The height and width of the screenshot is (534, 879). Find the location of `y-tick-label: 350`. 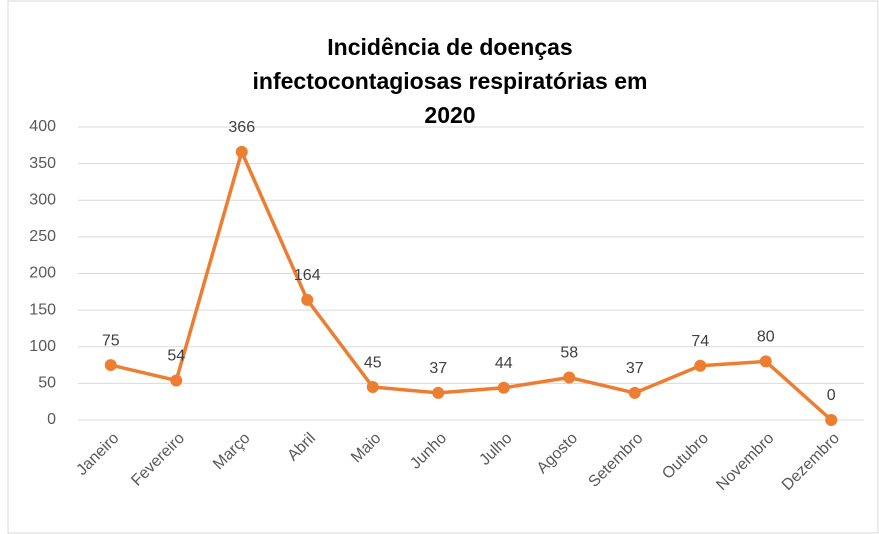

y-tick-label: 350 is located at coordinates (42, 163).